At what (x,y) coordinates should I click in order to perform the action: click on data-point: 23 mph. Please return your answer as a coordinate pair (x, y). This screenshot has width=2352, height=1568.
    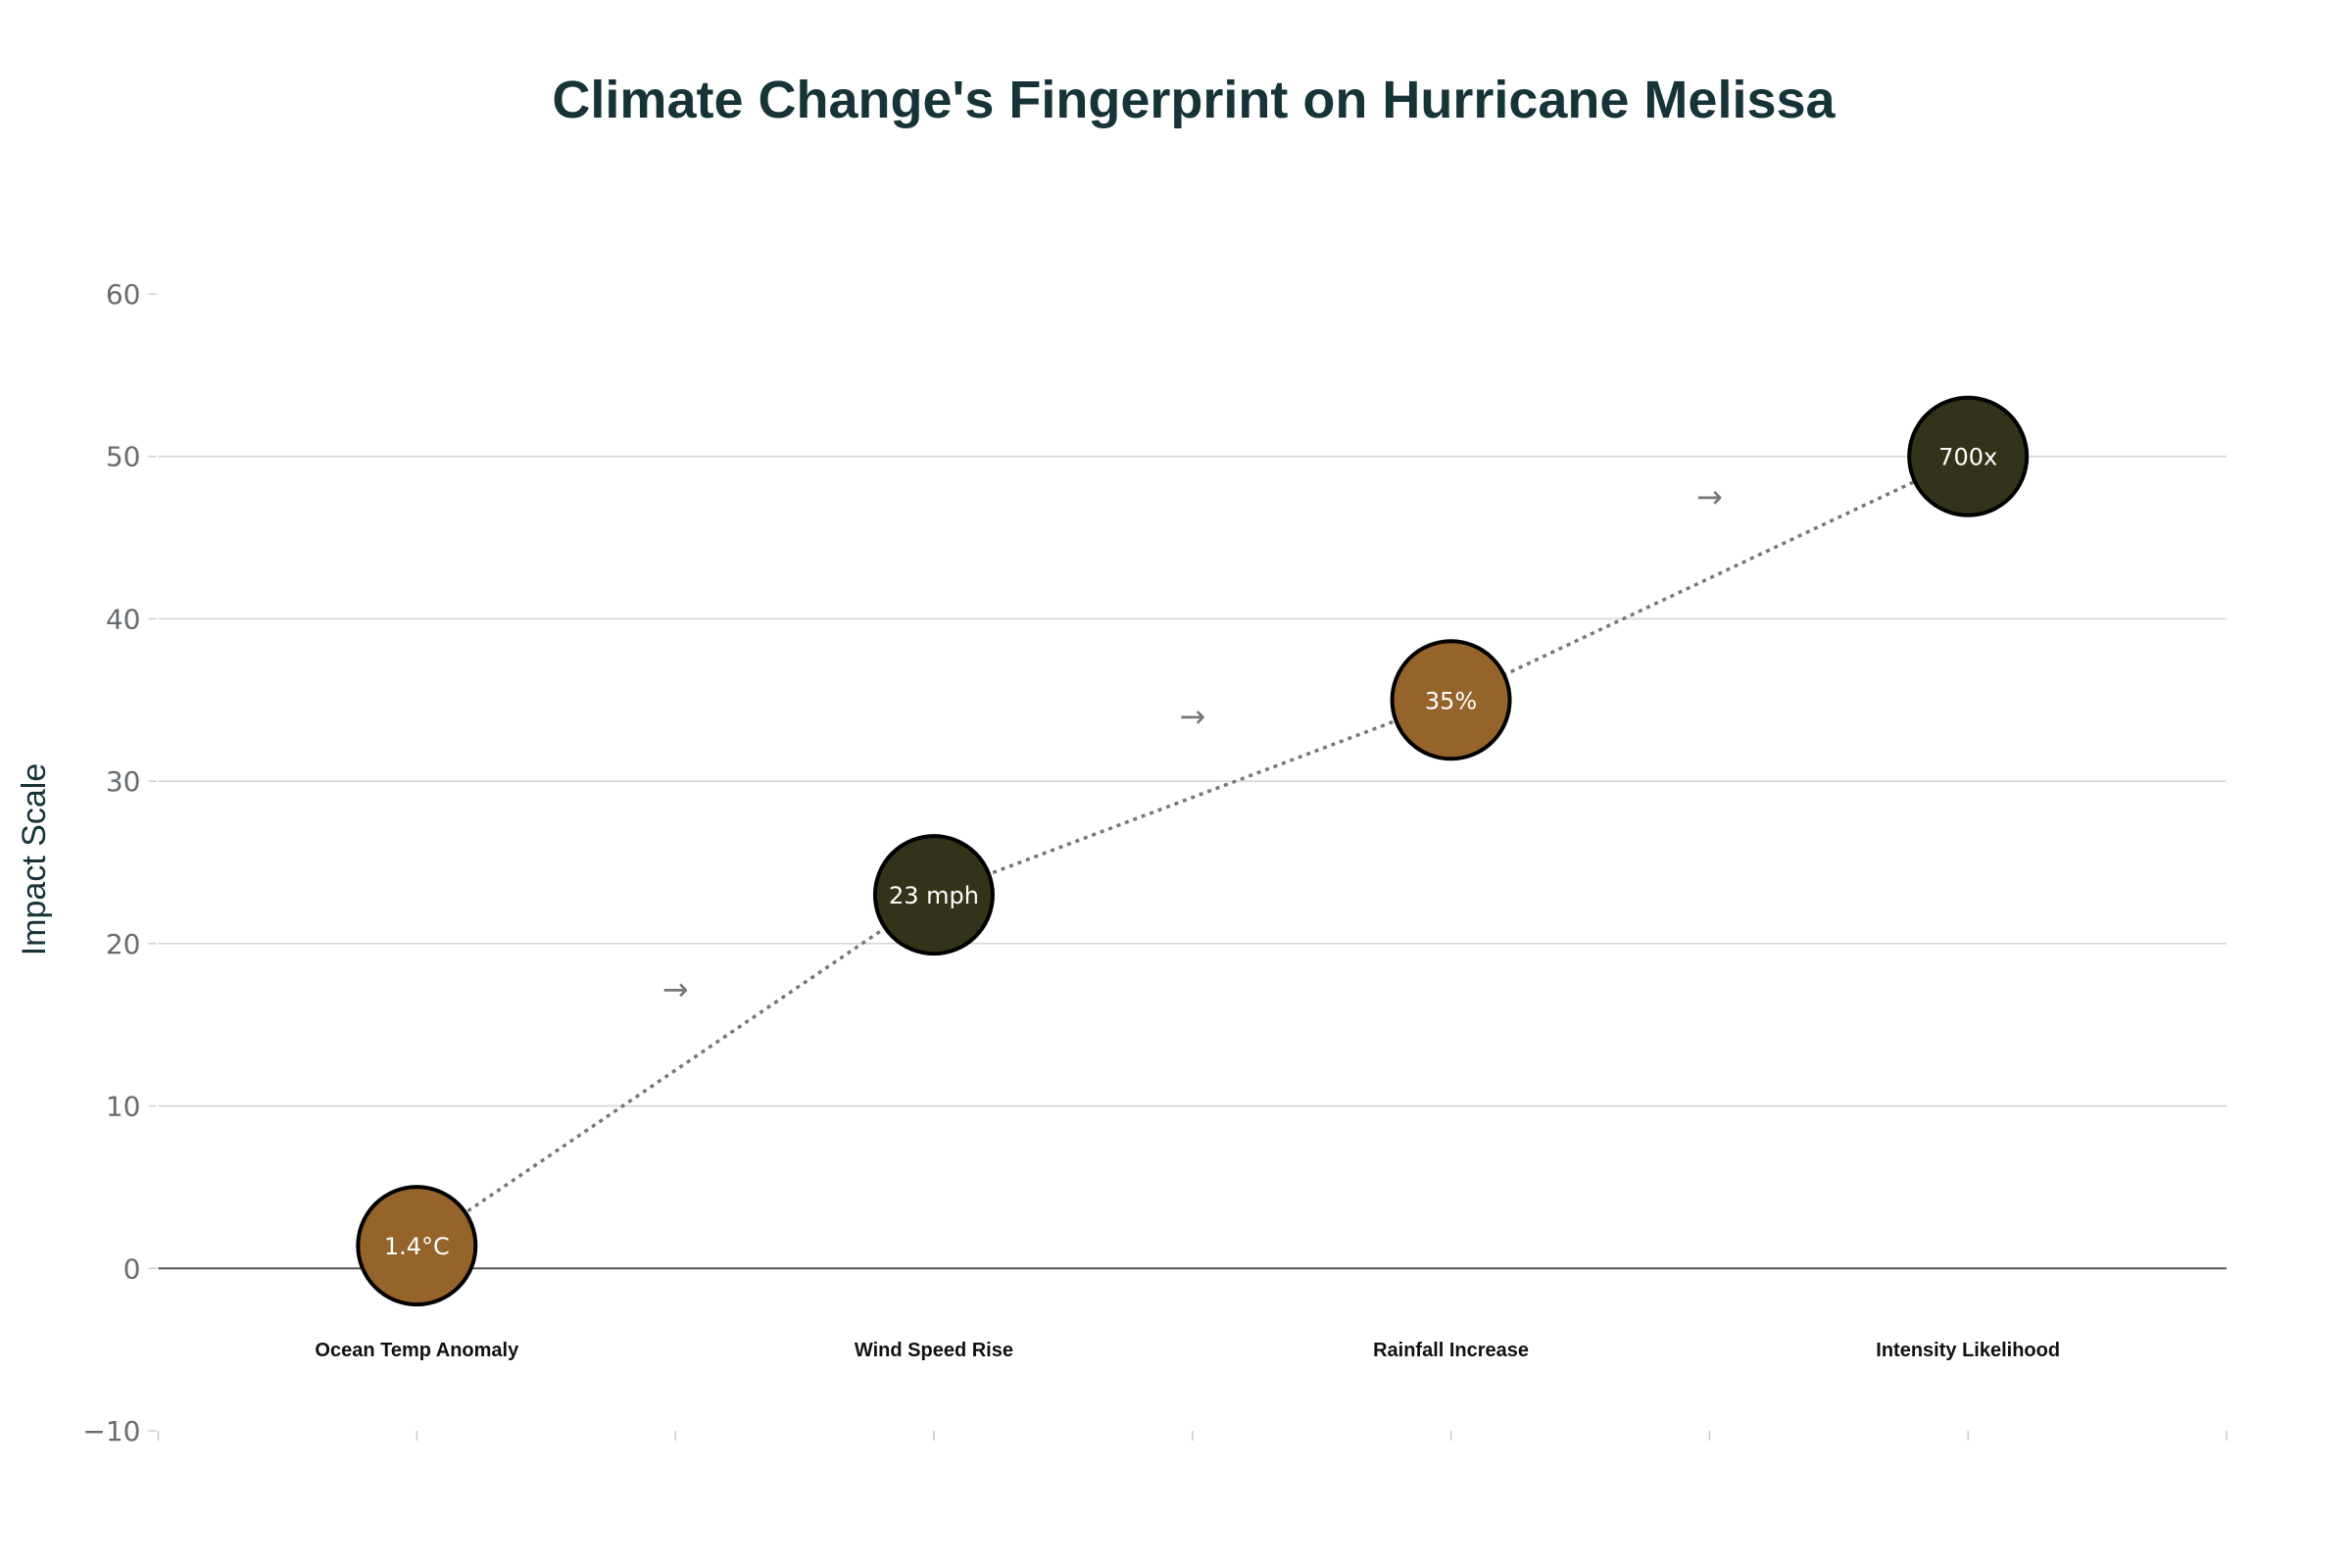
    Looking at the image, I should click on (933, 895).